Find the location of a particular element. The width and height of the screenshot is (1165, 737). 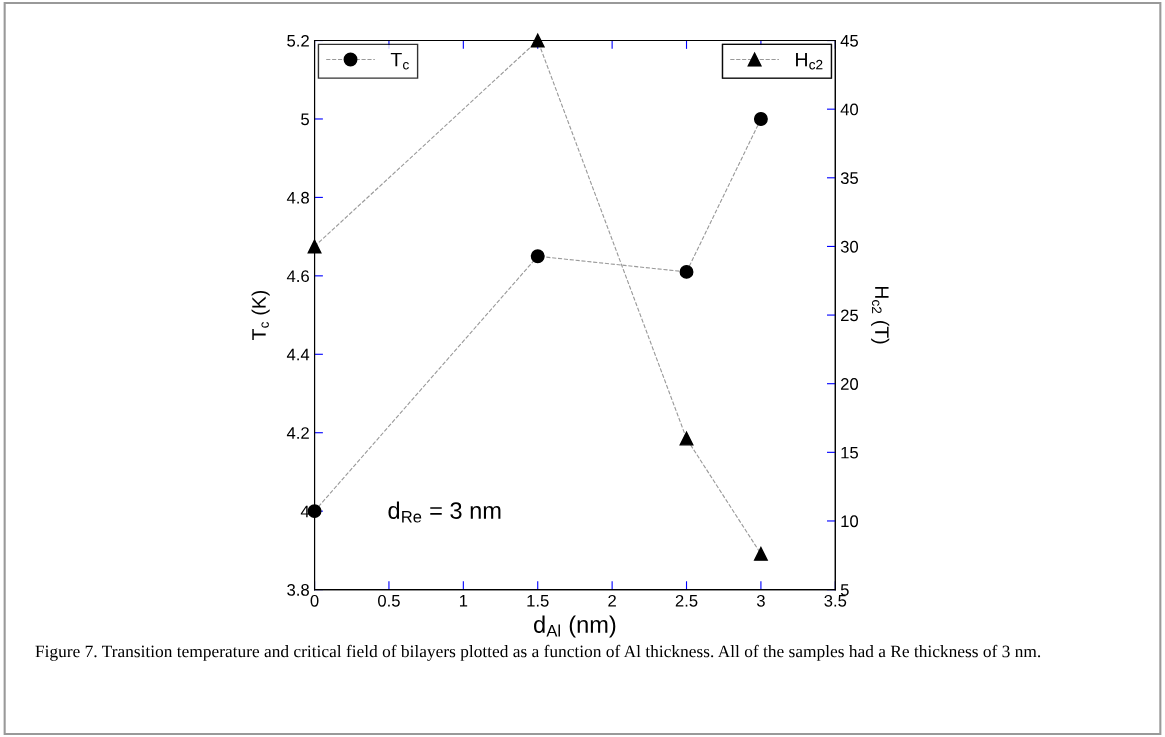

annotation: d$_{Re}$ = 3 nm is located at coordinates (444, 512).